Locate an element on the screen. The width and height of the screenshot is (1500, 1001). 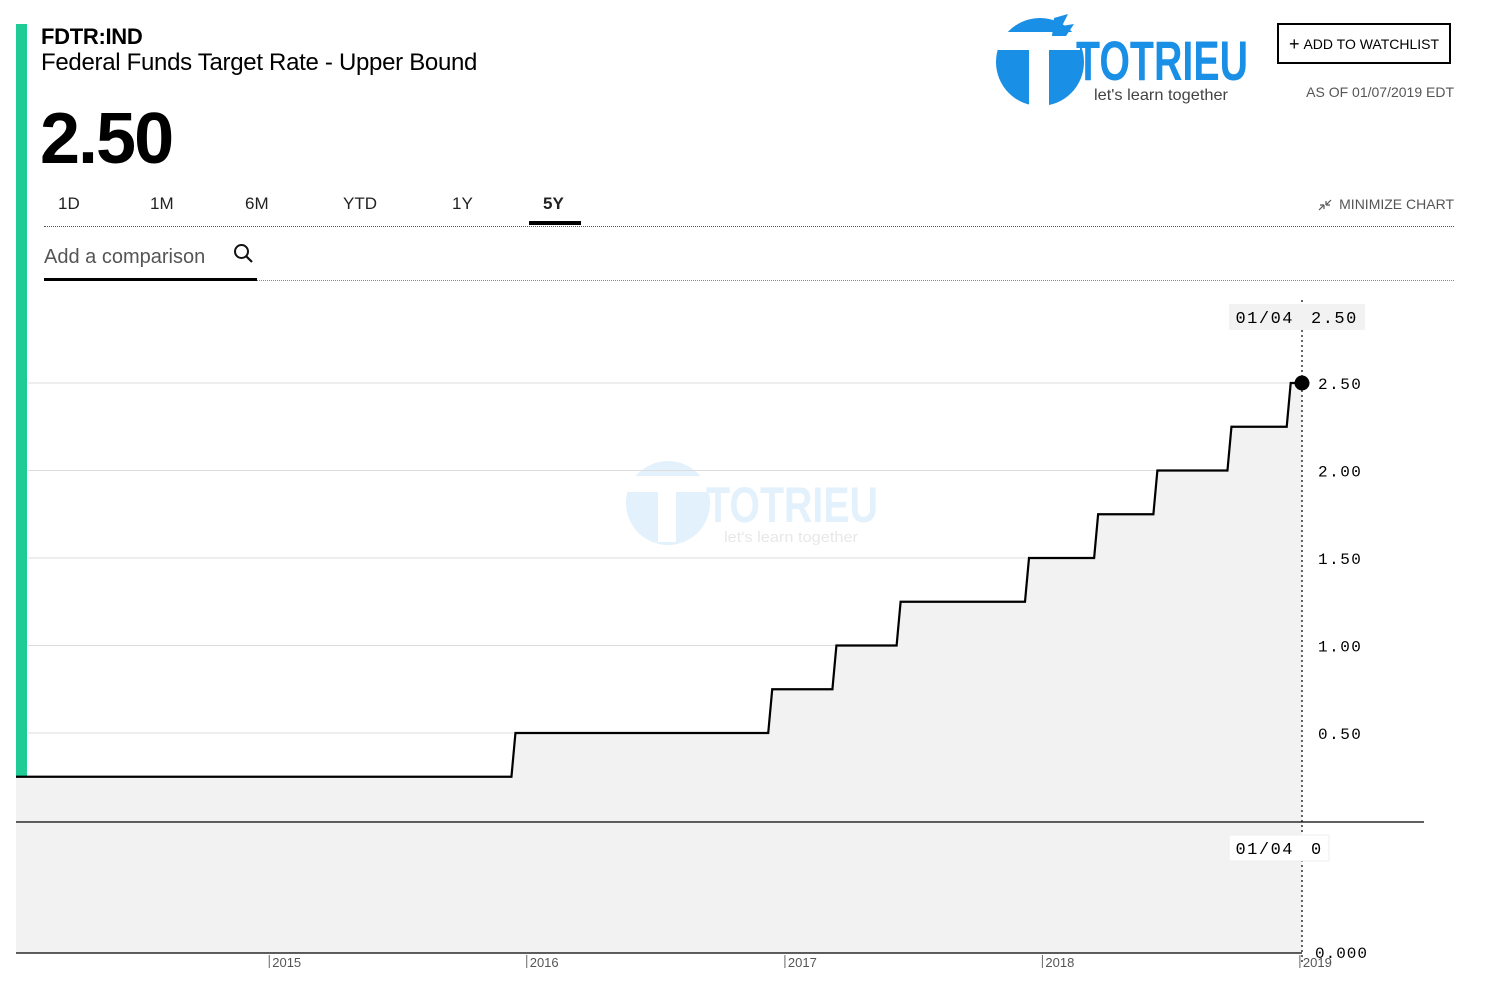
latest-point-marker is located at coordinates (1302, 383).